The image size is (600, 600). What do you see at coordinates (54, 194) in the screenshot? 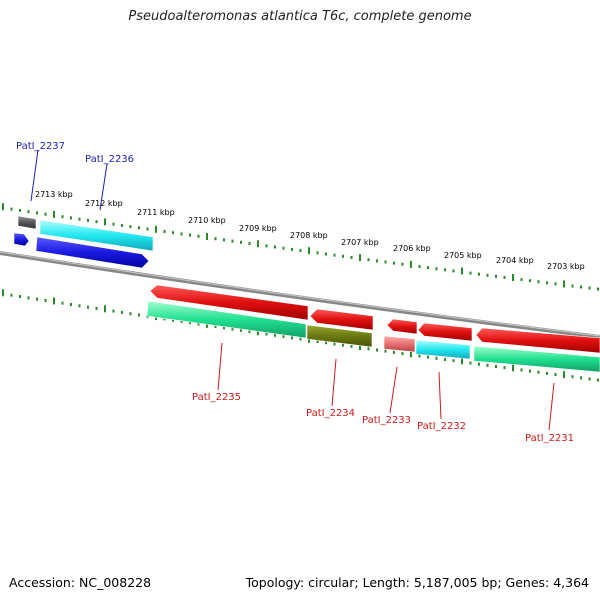
I see `scale-label: 2713 kbp` at bounding box center [54, 194].